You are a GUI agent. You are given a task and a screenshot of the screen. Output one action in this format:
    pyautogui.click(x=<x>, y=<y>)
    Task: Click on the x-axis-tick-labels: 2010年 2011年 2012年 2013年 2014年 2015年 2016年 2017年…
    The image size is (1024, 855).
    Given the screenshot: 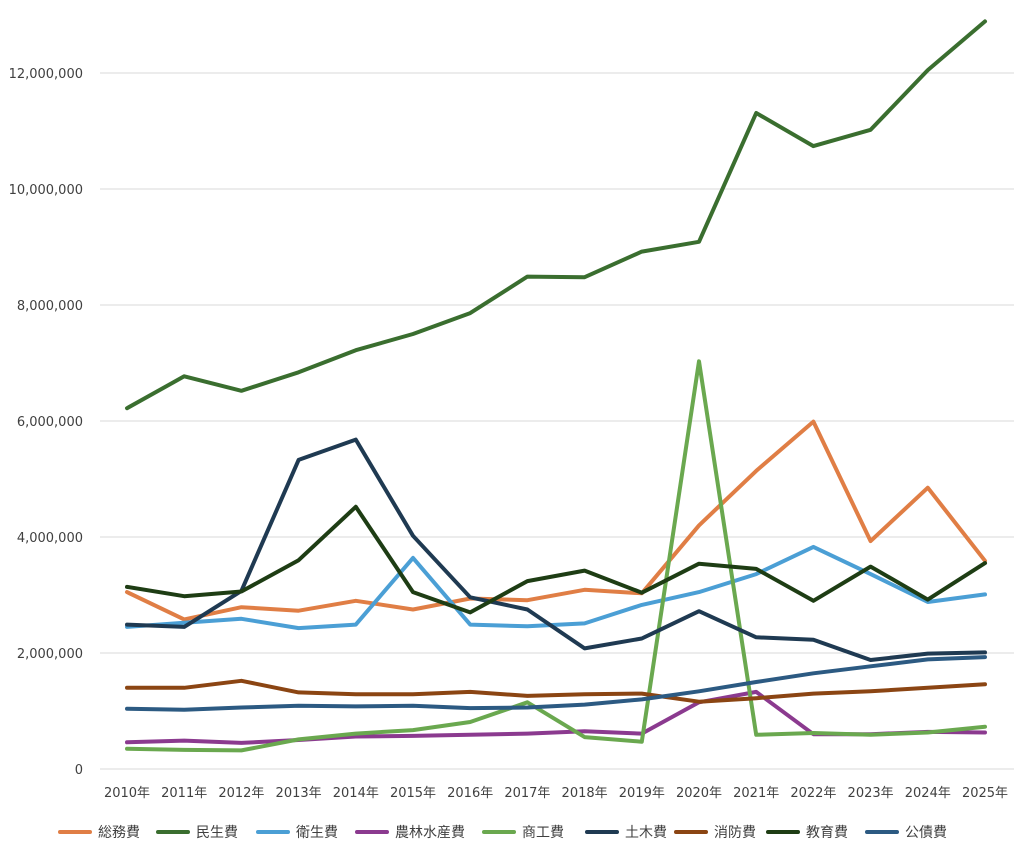 What is the action you would take?
    pyautogui.click(x=556, y=793)
    